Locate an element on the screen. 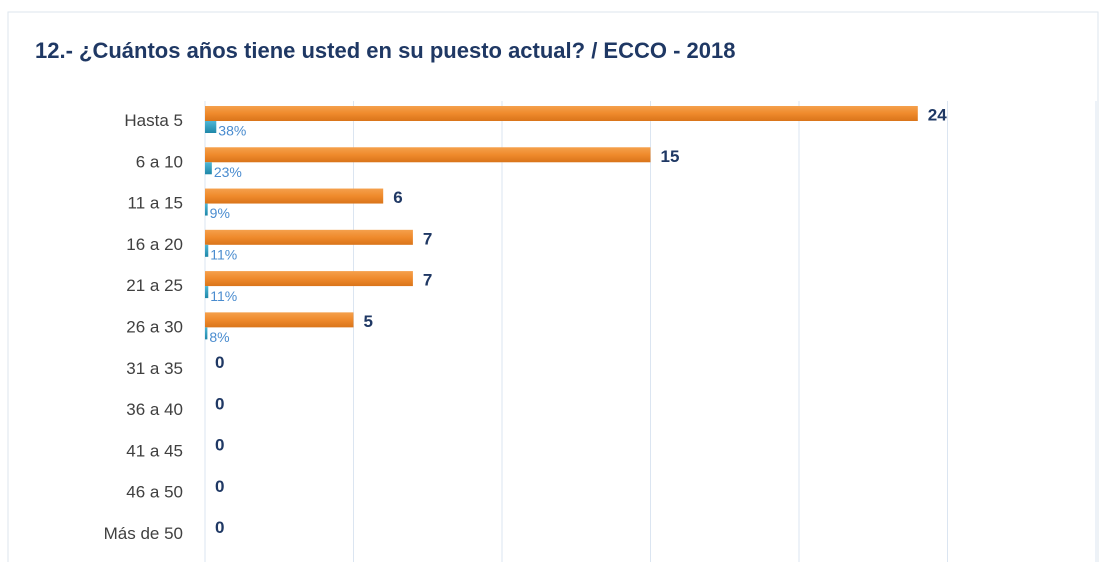 This screenshot has height=562, width=1099. data-label: 8% is located at coordinates (219, 337).